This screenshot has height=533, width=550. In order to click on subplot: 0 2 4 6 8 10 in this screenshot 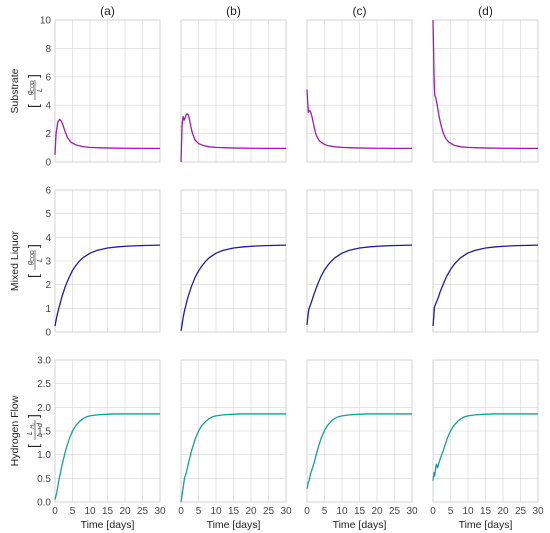, I will do `click(100, 92)`.